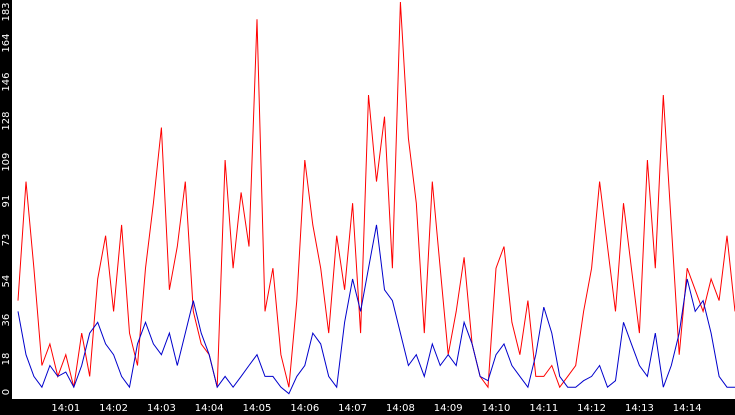 The image size is (735, 415). Describe the element at coordinates (257, 408) in the screenshot. I see `x-tick-label: 14:05` at that location.